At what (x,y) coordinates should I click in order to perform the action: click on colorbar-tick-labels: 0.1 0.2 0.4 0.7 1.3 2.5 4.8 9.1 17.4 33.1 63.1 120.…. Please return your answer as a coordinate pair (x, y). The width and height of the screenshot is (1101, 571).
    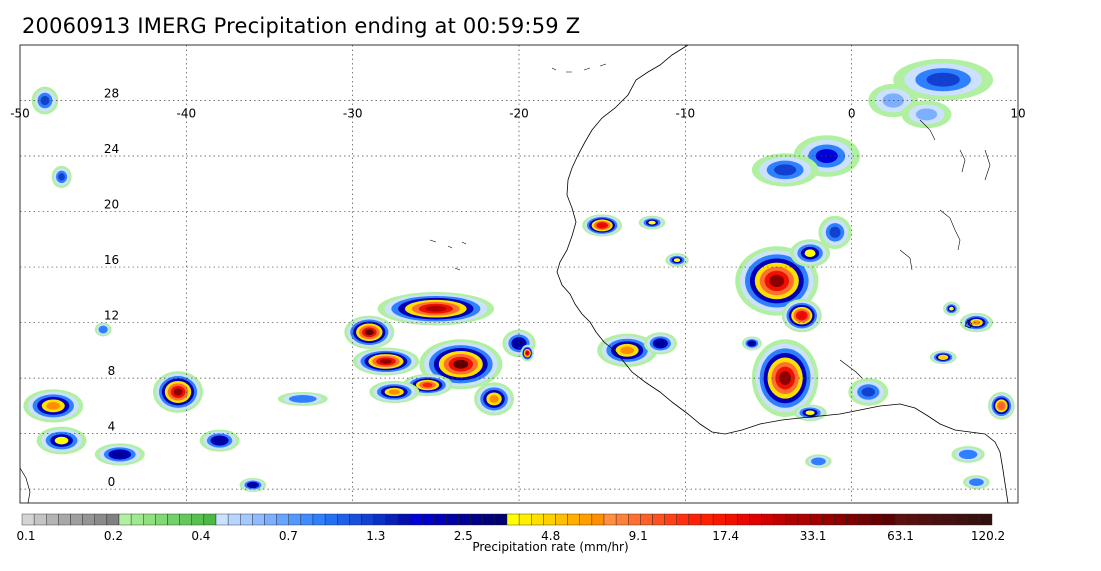
    Looking at the image, I should click on (510, 536).